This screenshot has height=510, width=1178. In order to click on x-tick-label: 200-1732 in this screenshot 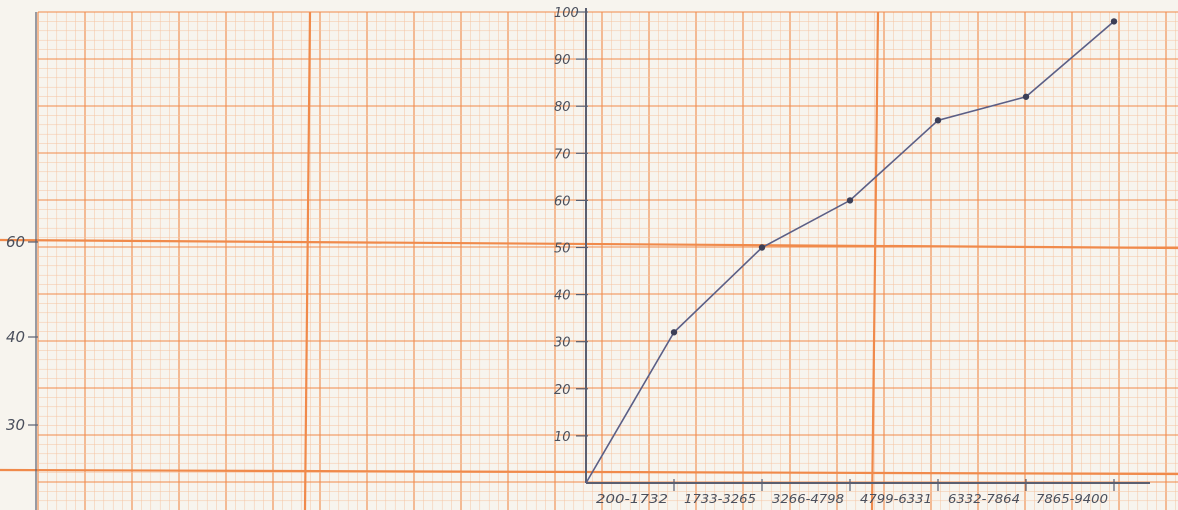, I will do `click(632, 499)`.